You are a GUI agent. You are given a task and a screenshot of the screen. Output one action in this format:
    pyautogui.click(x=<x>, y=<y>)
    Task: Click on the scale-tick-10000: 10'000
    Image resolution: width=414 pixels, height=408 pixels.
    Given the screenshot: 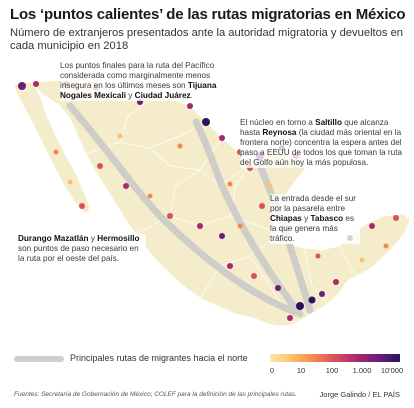 What is the action you would take?
    pyautogui.click(x=392, y=370)
    